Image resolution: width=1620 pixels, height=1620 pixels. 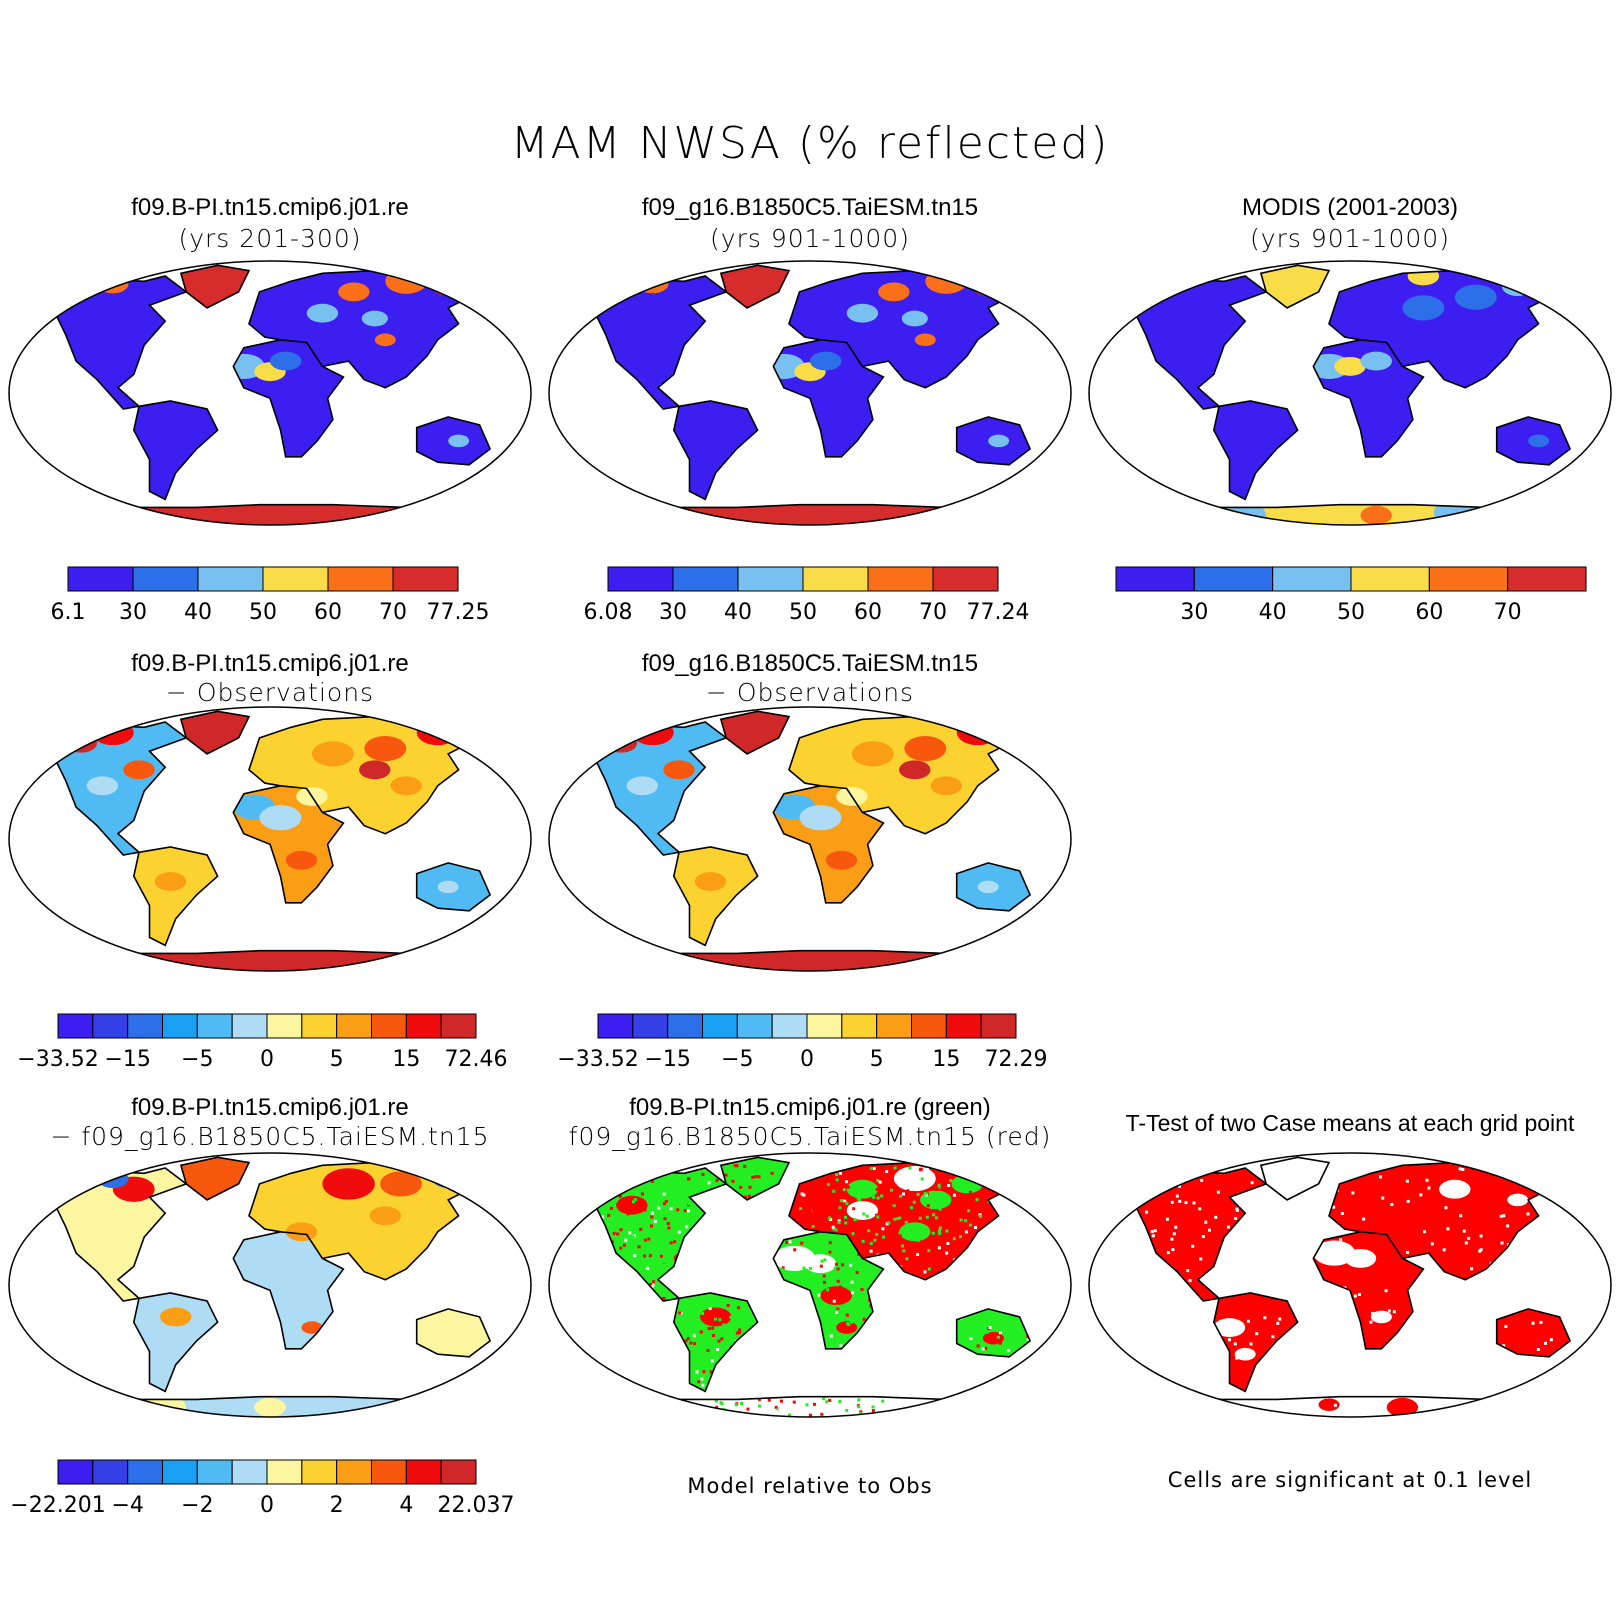 I want to click on greenland-fill, so click(x=754, y=286).